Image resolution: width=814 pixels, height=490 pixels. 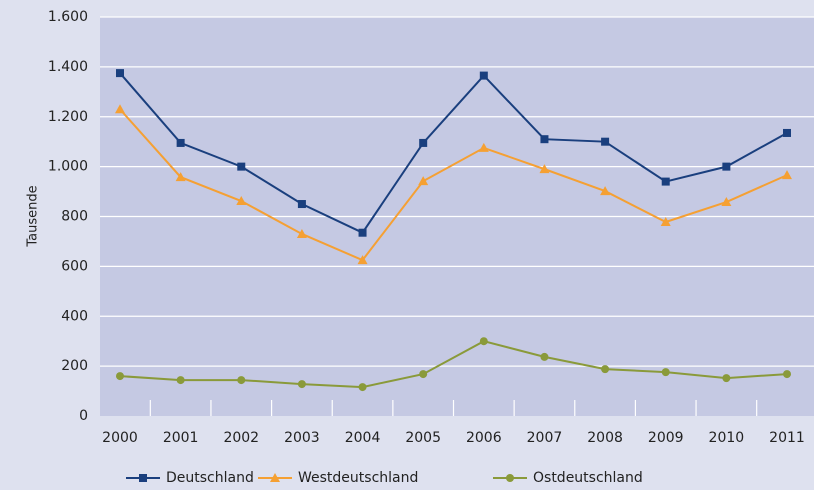 I want to click on x-tick-label: 2004, so click(x=363, y=438).